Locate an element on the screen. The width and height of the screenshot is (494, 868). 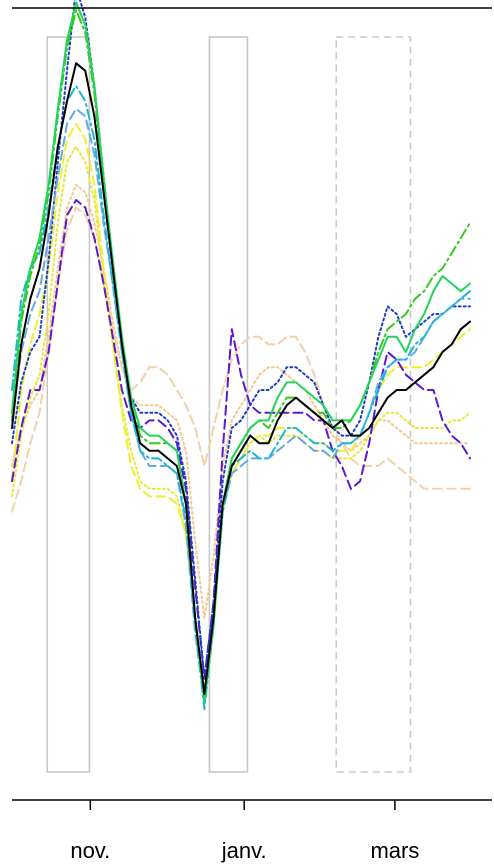
x-tick-label-2: janv. is located at coordinates (244, 850).